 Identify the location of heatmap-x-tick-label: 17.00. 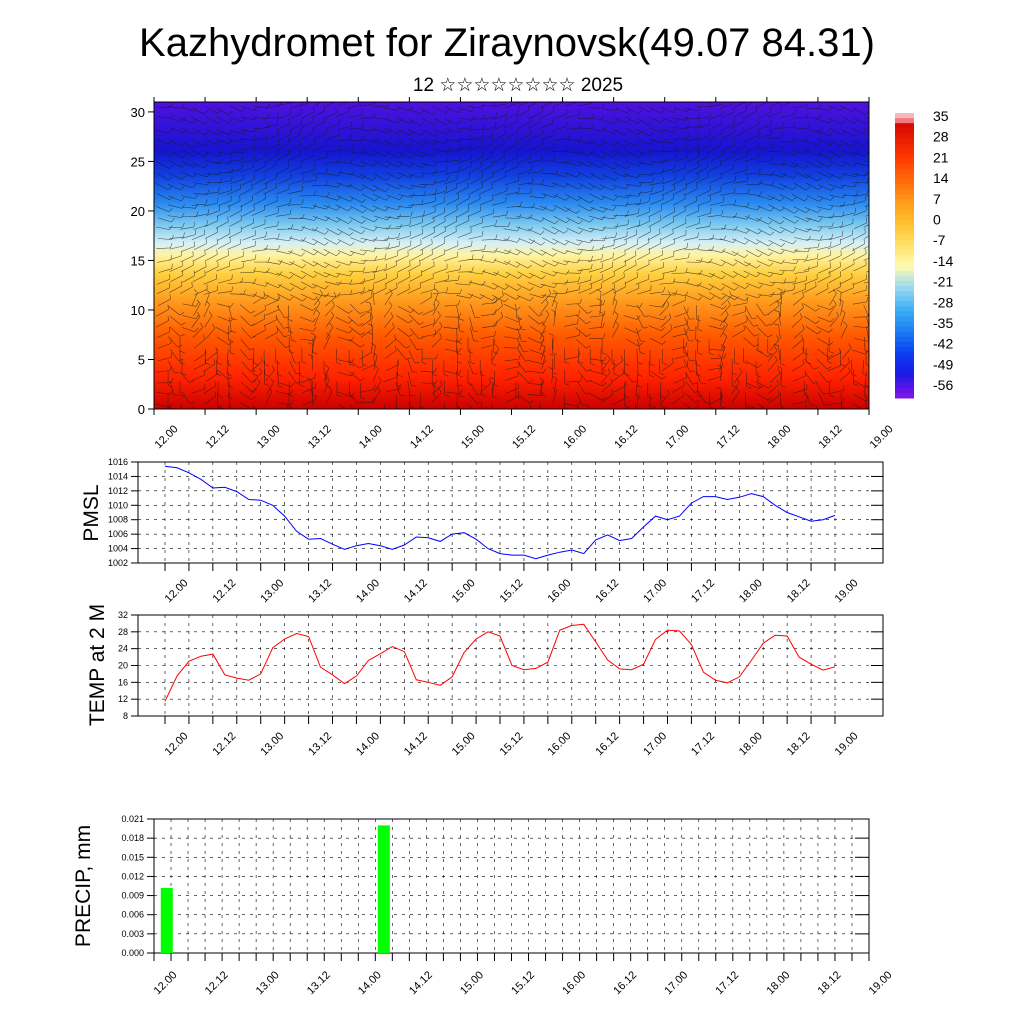
(677, 437).